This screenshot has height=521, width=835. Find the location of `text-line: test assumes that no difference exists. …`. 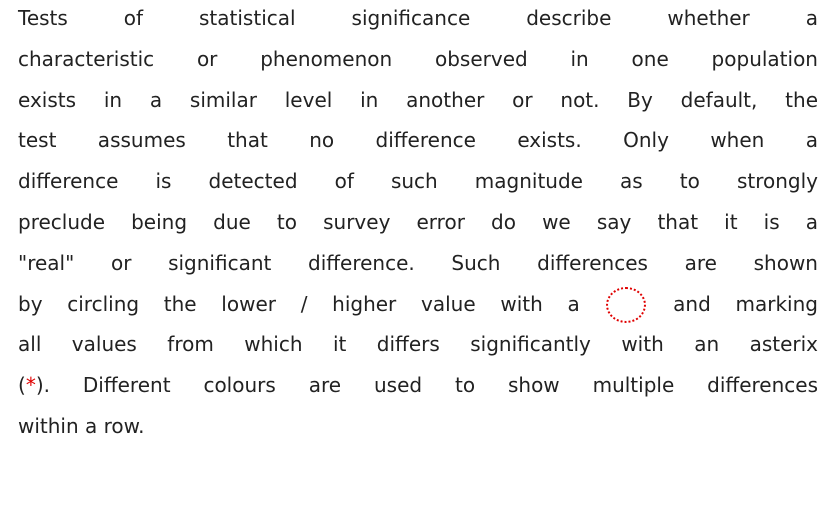

text-line: test assumes that no difference exists. … is located at coordinates (418, 140).